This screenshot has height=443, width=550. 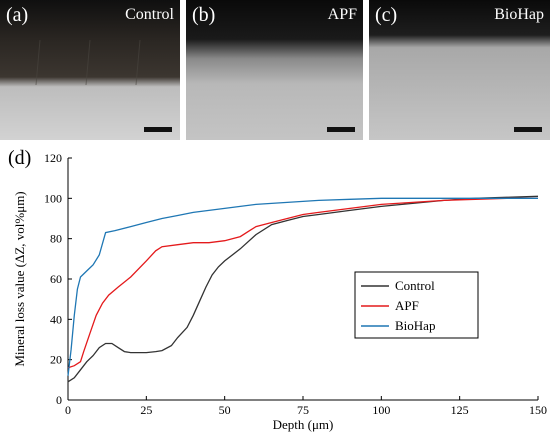 I want to click on y-tick-label: 80, so click(x=56, y=239).